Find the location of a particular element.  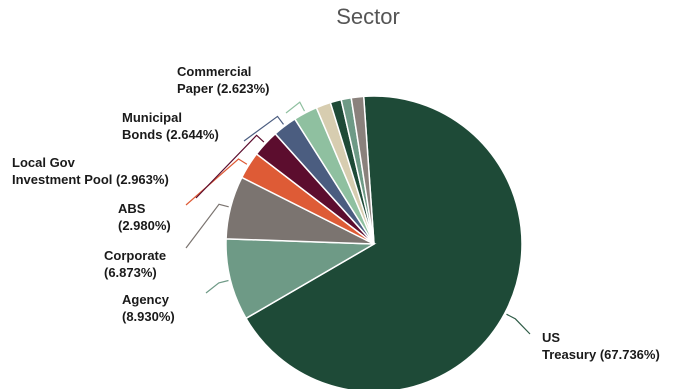

slice-label-local-gov-investment-pool-line-1: Local Gov is located at coordinates (44, 162).